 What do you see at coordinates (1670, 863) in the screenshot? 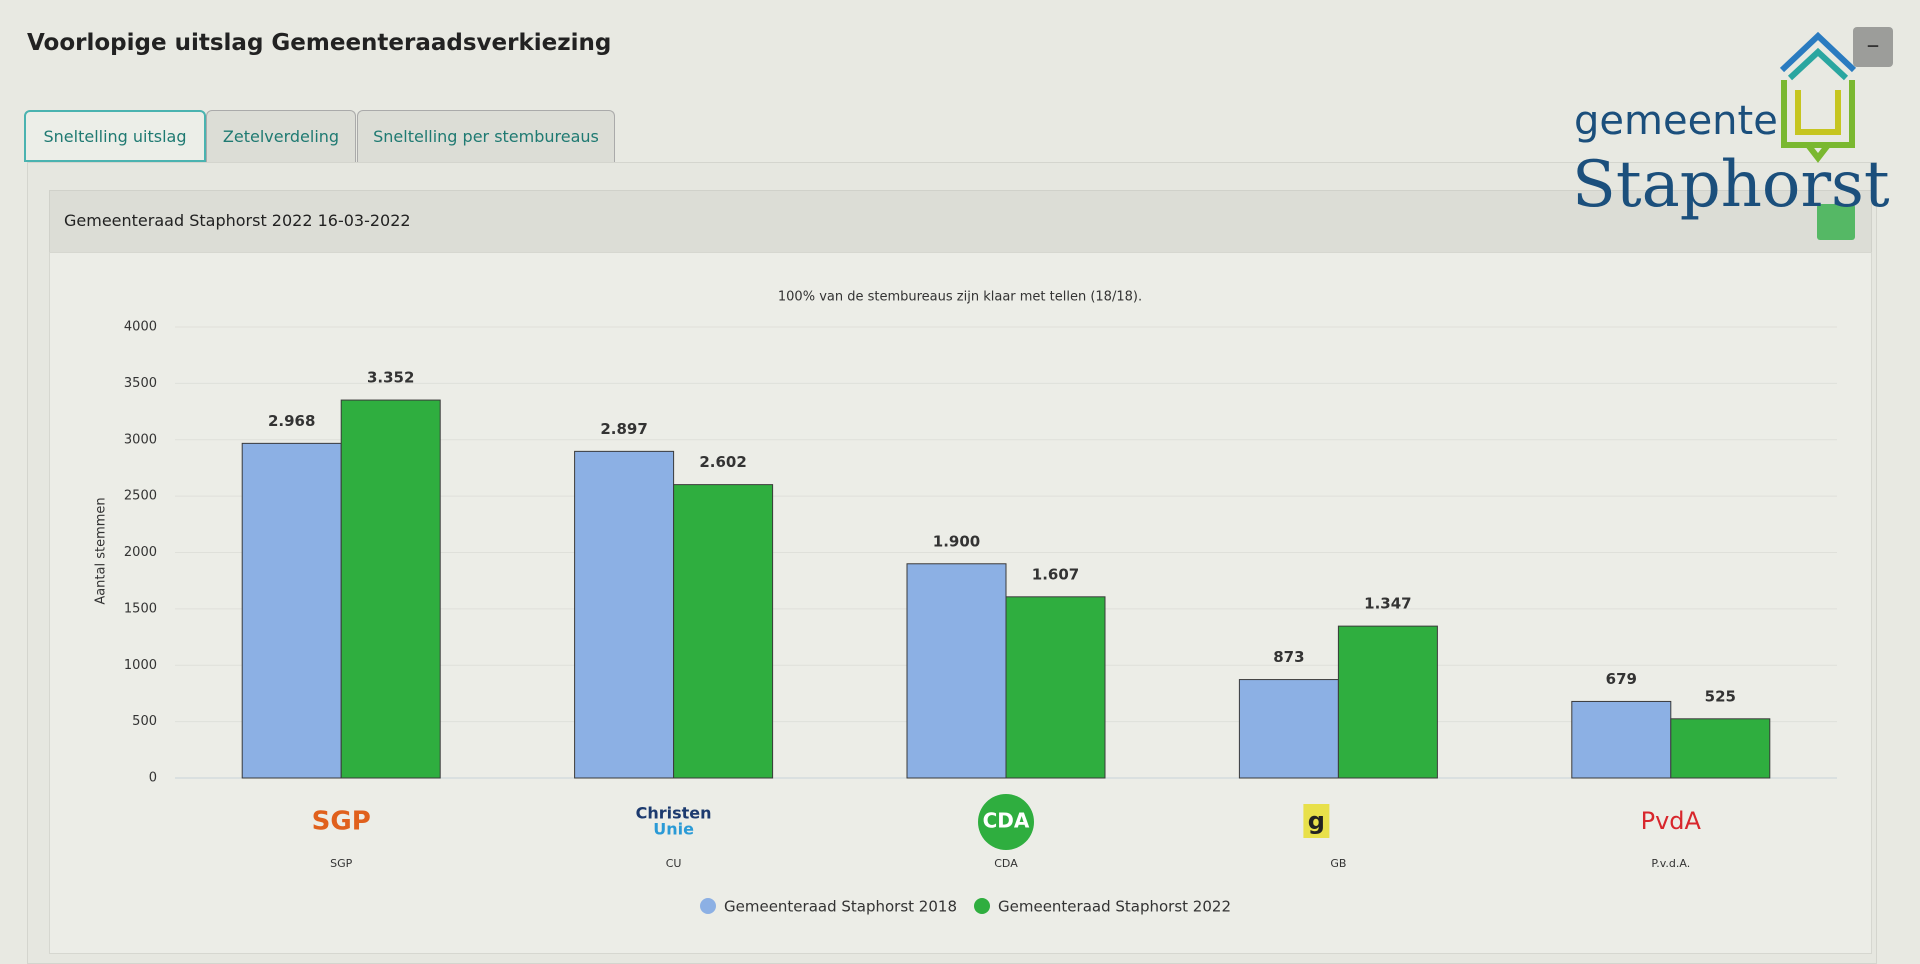
I see `x-tick-label: P.v.d.A.` at bounding box center [1670, 863].